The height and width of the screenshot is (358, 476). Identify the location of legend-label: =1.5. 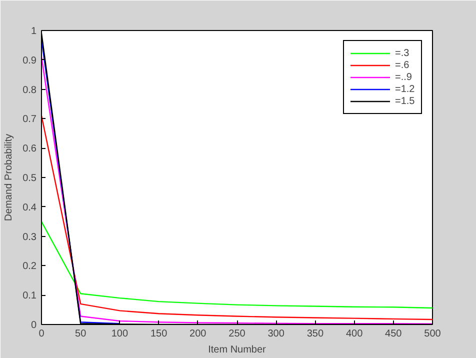
(405, 101).